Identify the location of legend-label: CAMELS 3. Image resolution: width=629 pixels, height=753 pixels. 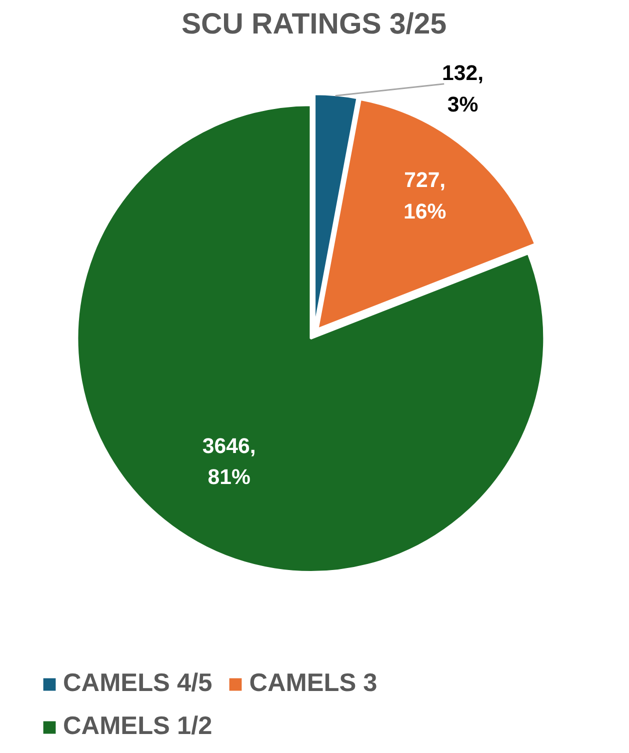
(313, 683).